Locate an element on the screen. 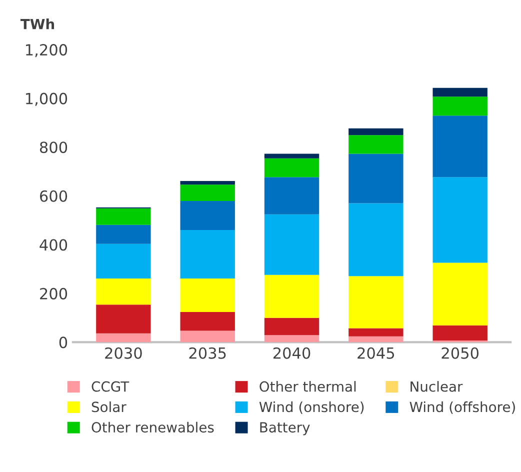 The height and width of the screenshot is (472, 521). legend-label: Other thermal is located at coordinates (308, 386).